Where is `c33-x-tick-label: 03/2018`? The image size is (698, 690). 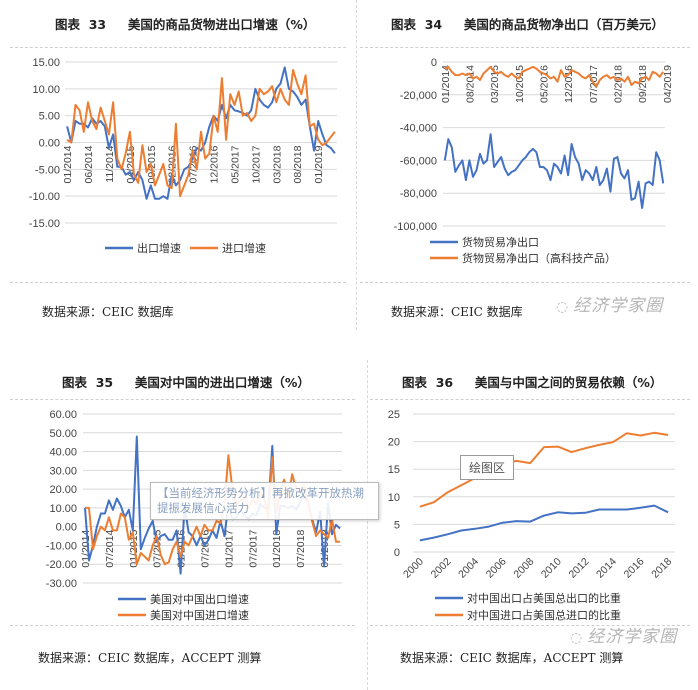 c33-x-tick-label: 03/2018 is located at coordinates (277, 164).